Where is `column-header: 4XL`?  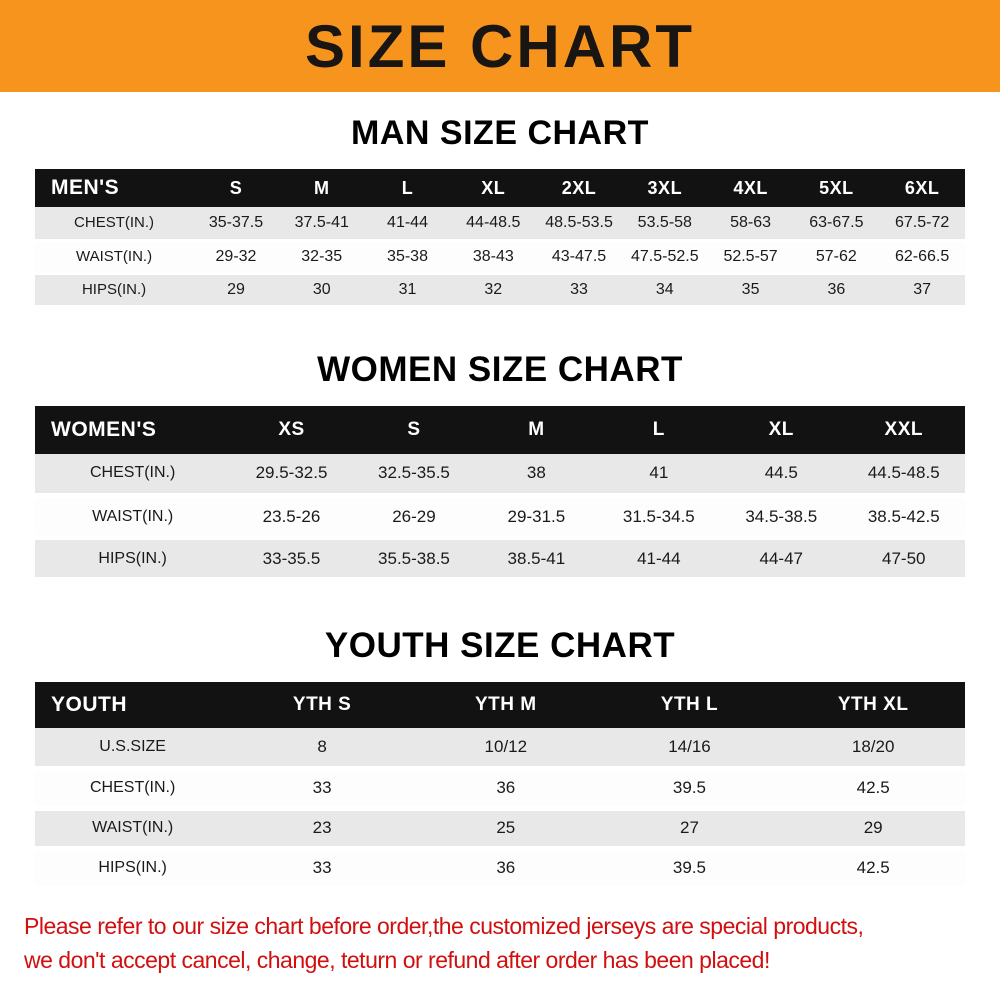
column-header: 4XL is located at coordinates (750, 188).